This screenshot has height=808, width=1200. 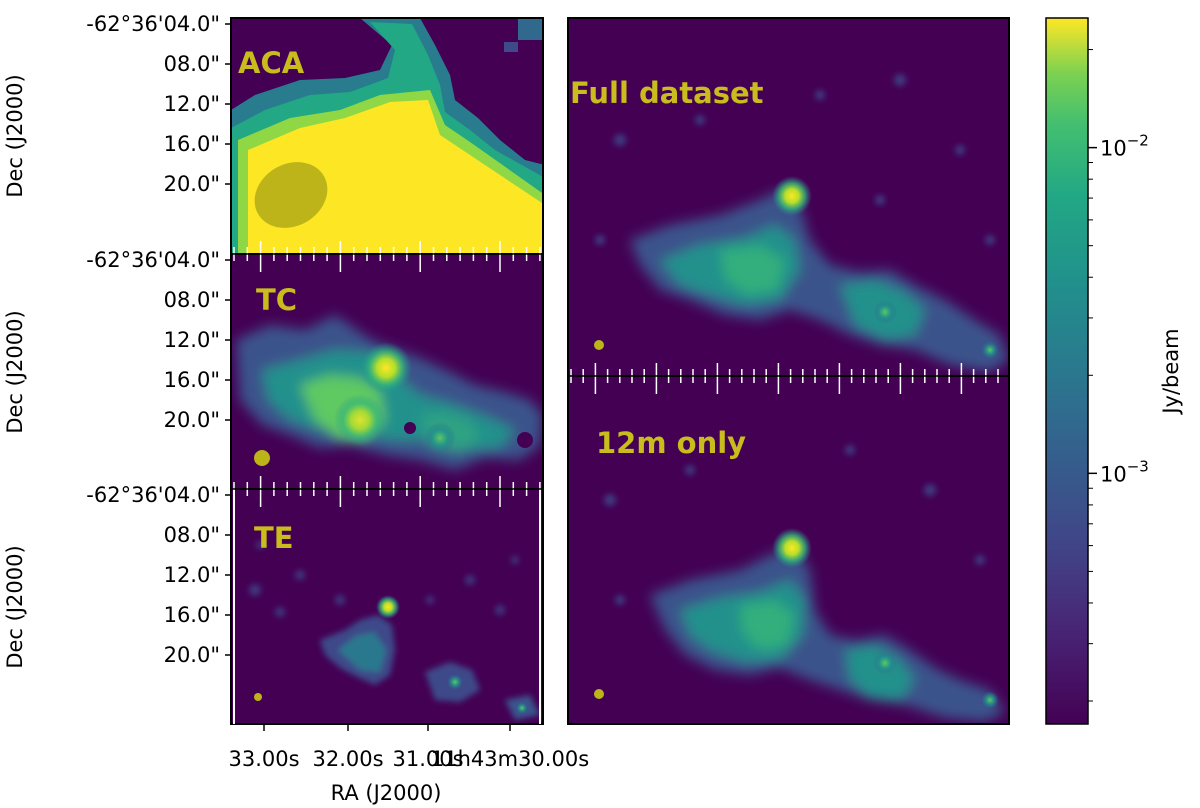 I want to click on beam-dot-tc, so click(x=262, y=458).